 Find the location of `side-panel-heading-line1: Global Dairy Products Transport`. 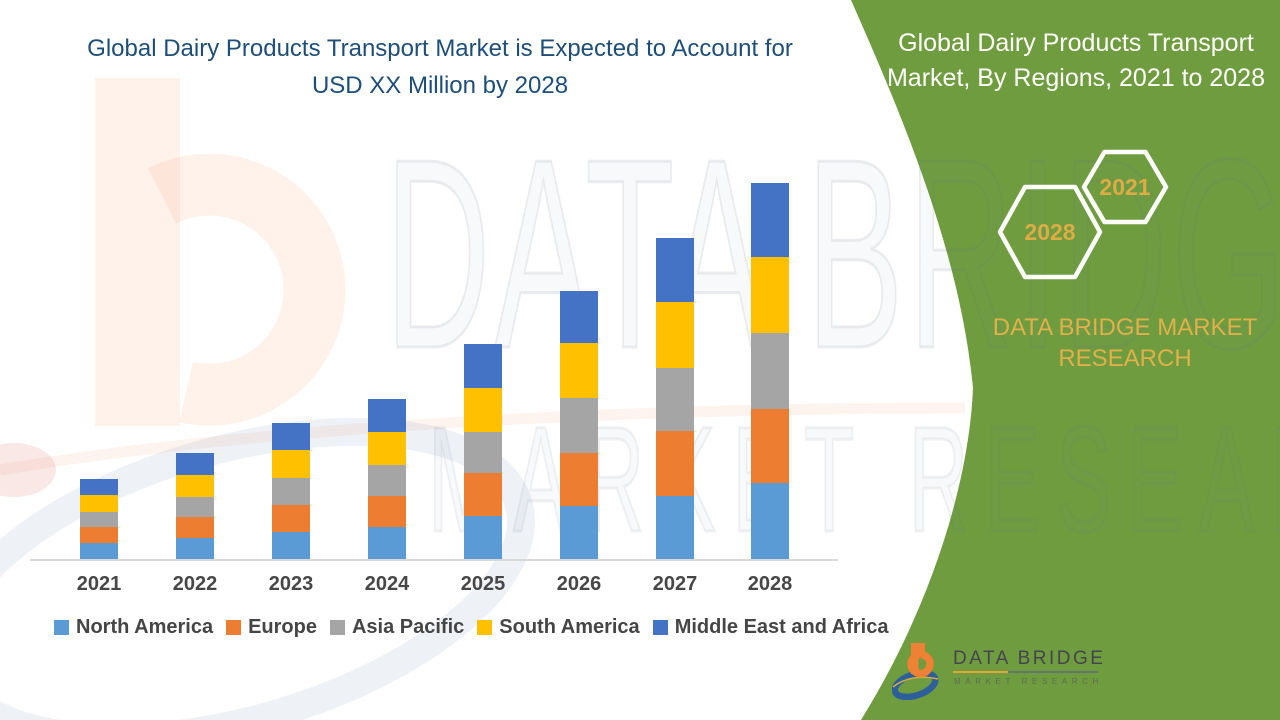

side-panel-heading-line1: Global Dairy Products Transport is located at coordinates (1076, 43).